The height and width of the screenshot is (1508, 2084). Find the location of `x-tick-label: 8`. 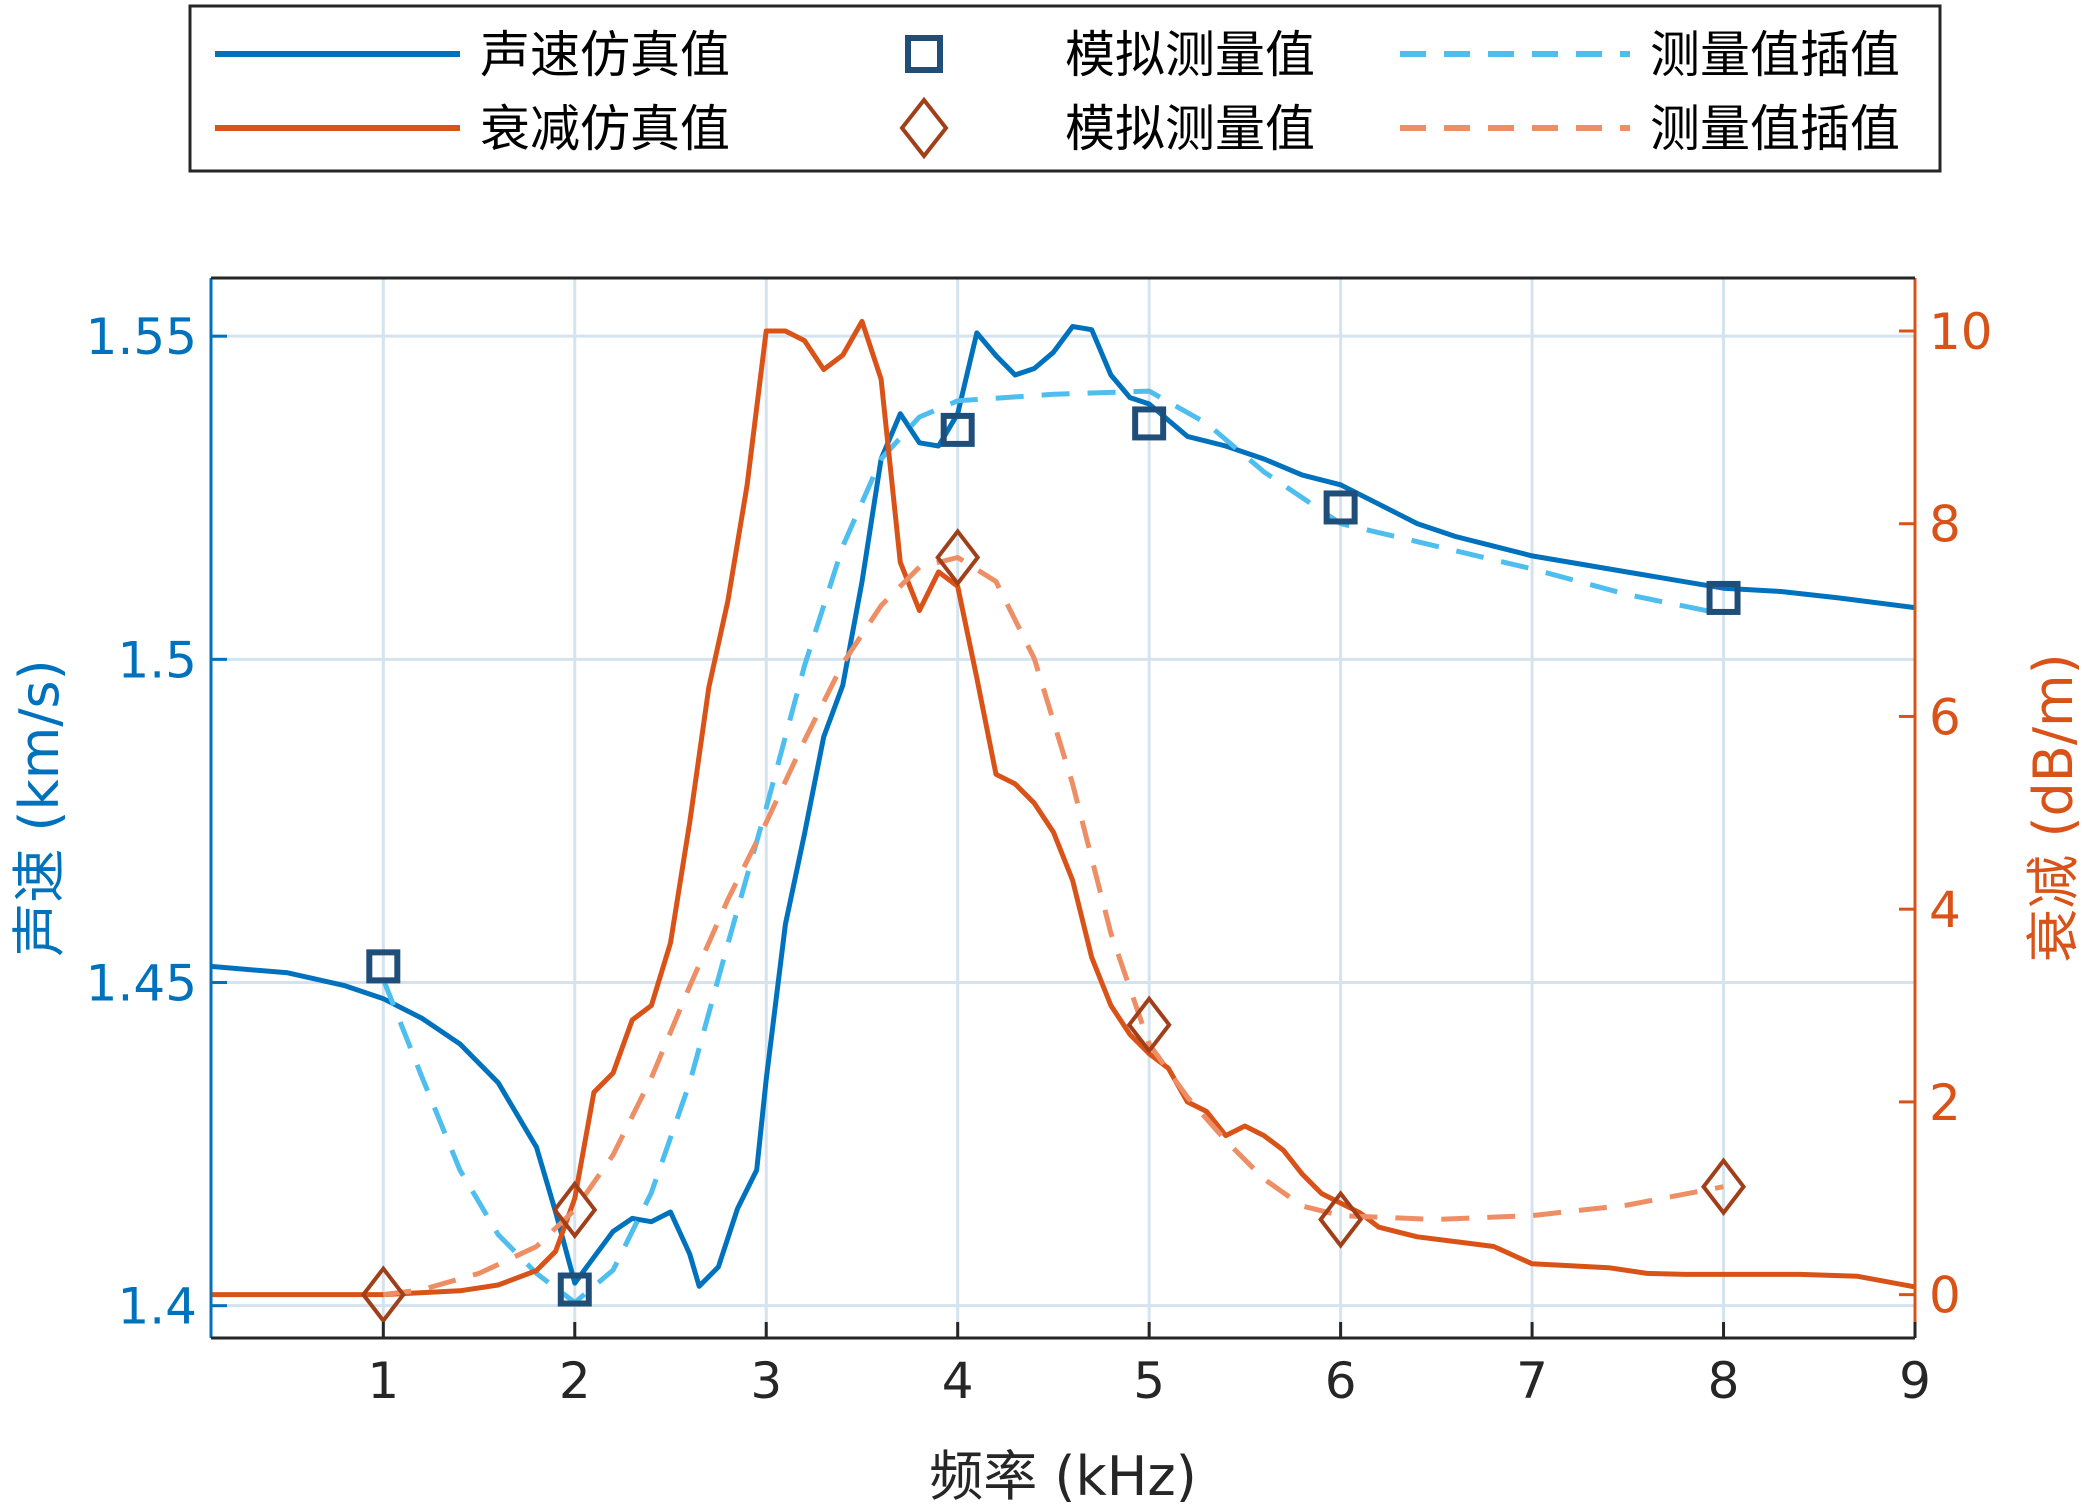

x-tick-label: 8 is located at coordinates (1724, 1381).